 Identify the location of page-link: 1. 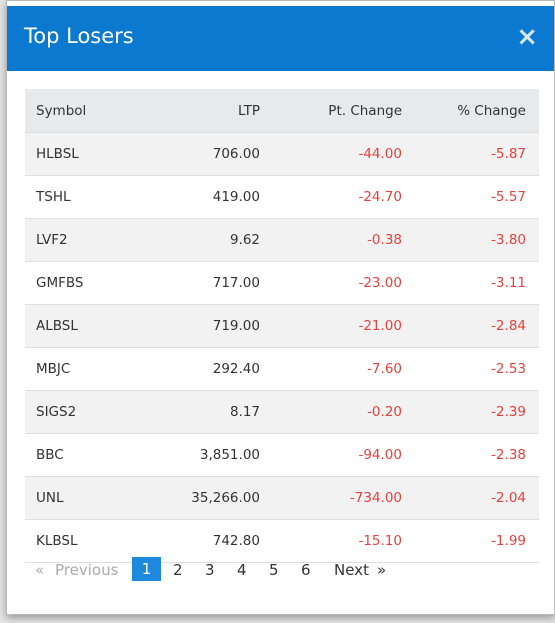
(146, 569).